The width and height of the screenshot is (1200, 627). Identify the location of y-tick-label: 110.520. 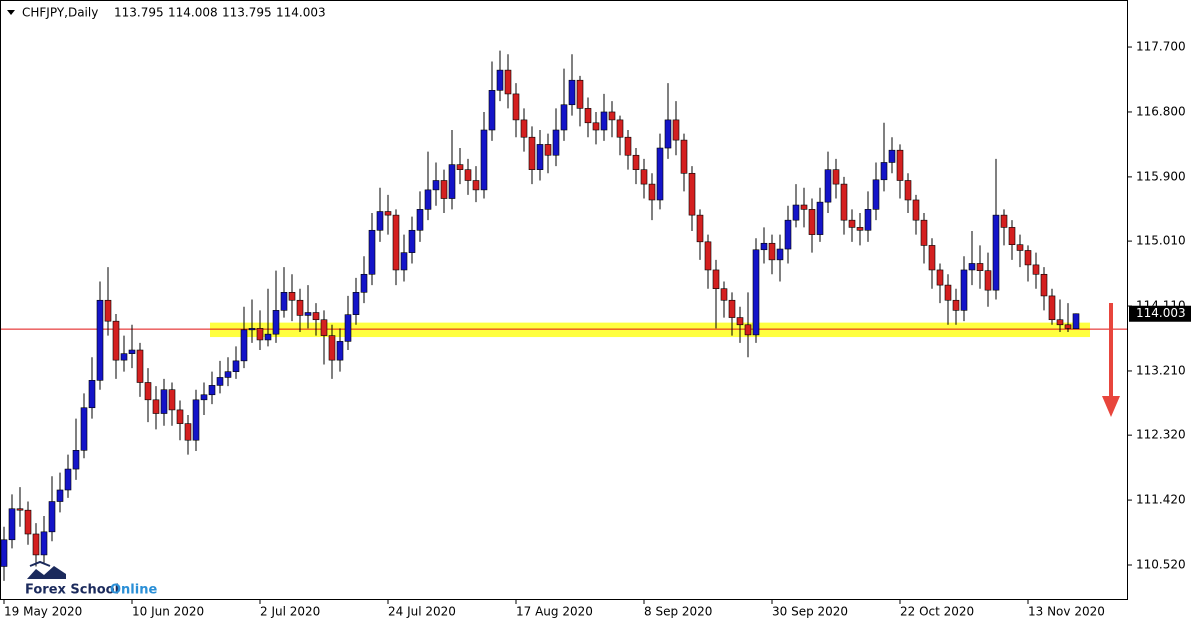
(1161, 565).